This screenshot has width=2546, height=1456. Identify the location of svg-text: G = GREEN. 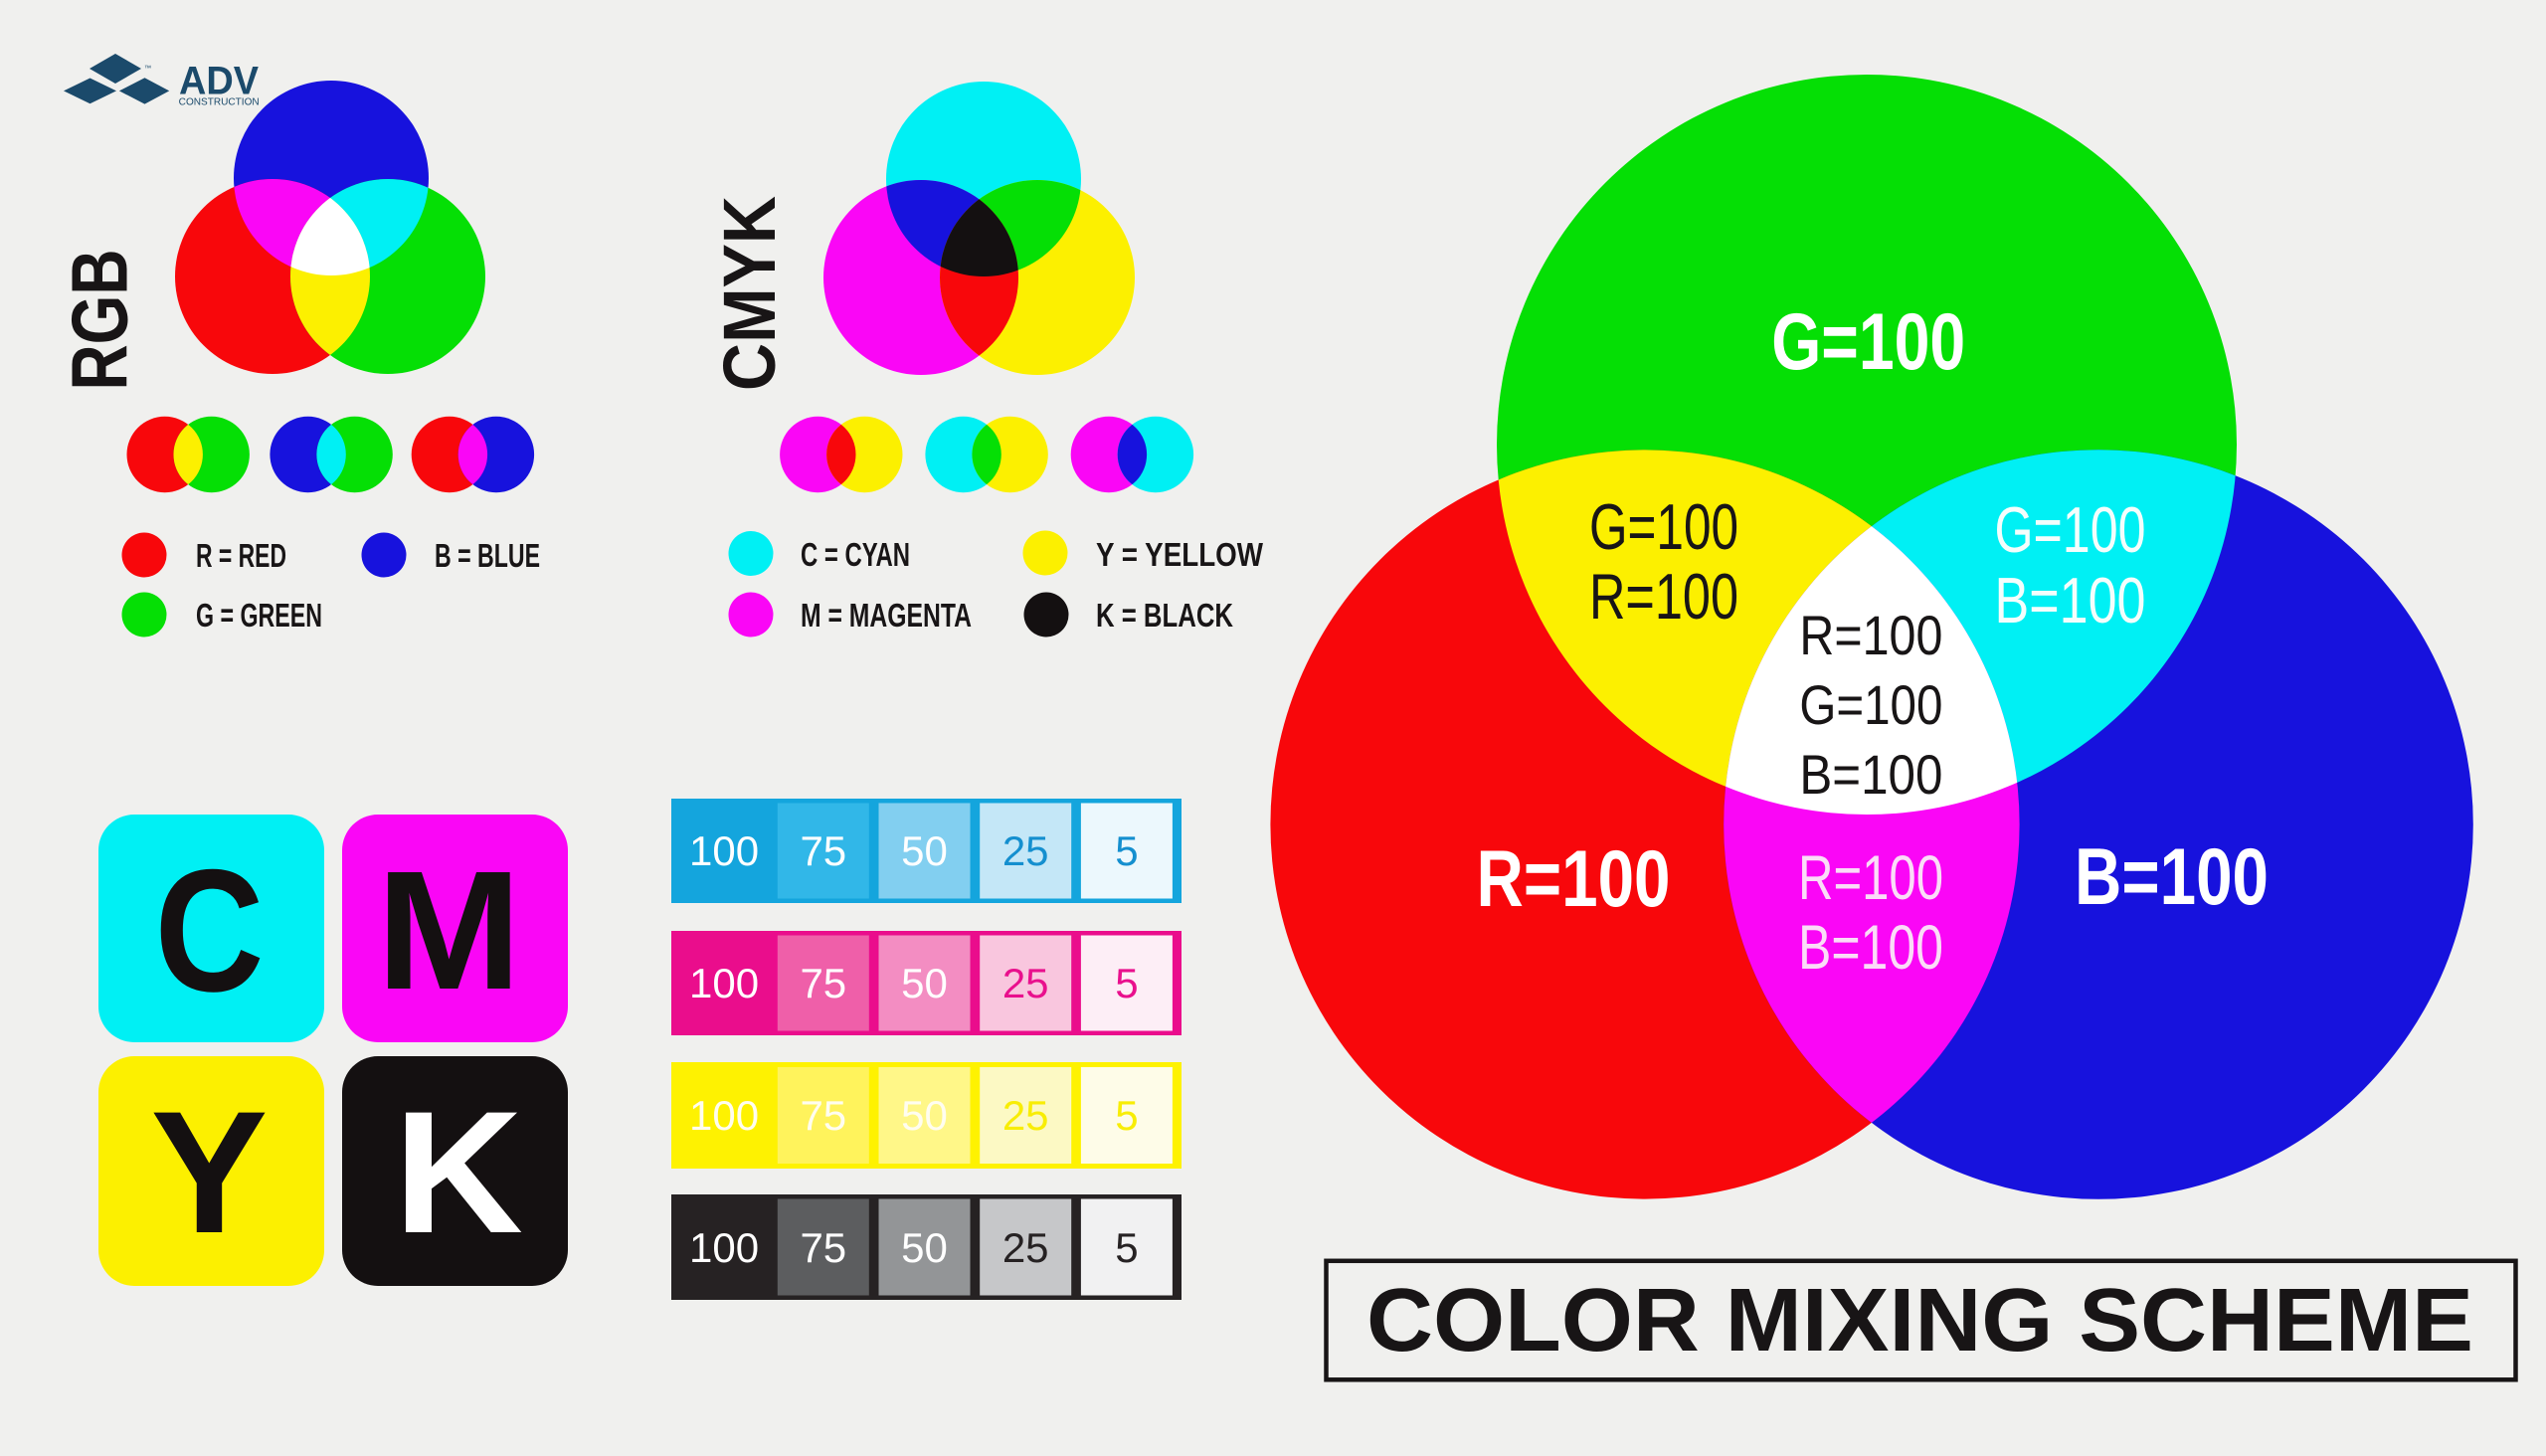
(259, 615).